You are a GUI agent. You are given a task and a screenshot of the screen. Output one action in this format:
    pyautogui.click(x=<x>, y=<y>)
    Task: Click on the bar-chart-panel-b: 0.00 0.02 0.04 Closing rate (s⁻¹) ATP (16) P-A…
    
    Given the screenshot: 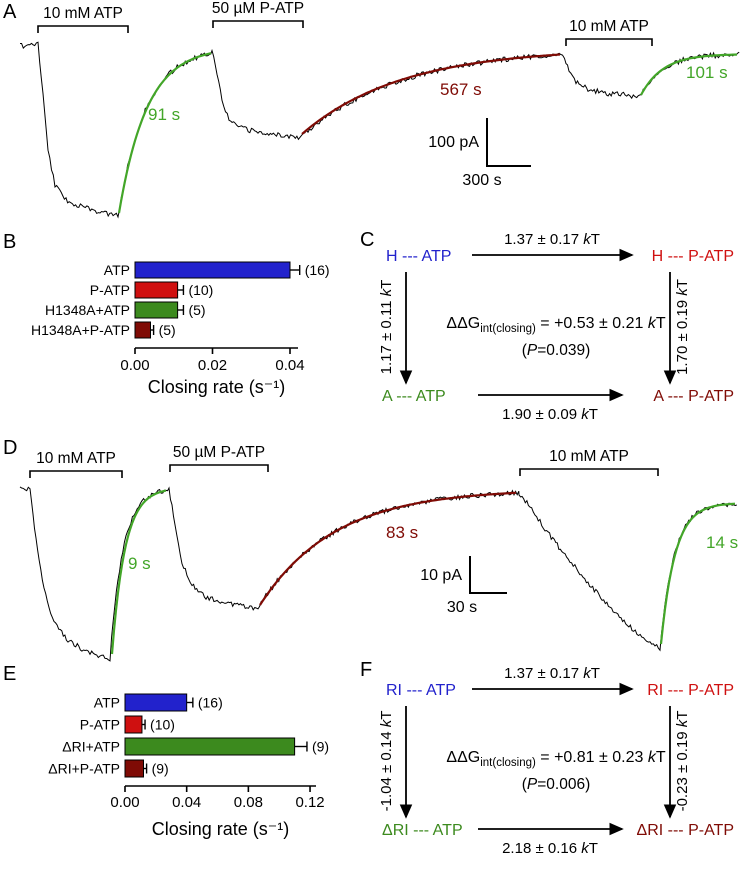 What is the action you would take?
    pyautogui.click(x=180, y=329)
    